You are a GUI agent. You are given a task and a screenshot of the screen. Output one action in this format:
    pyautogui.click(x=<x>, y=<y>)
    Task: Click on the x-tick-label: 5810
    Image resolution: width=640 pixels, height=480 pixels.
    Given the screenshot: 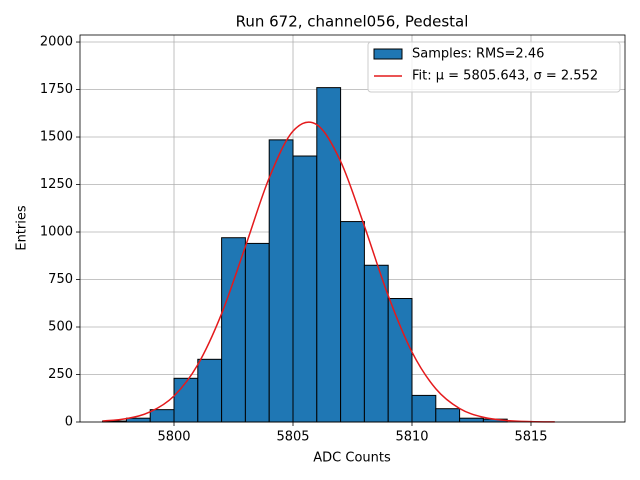 What is the action you would take?
    pyautogui.click(x=411, y=437)
    